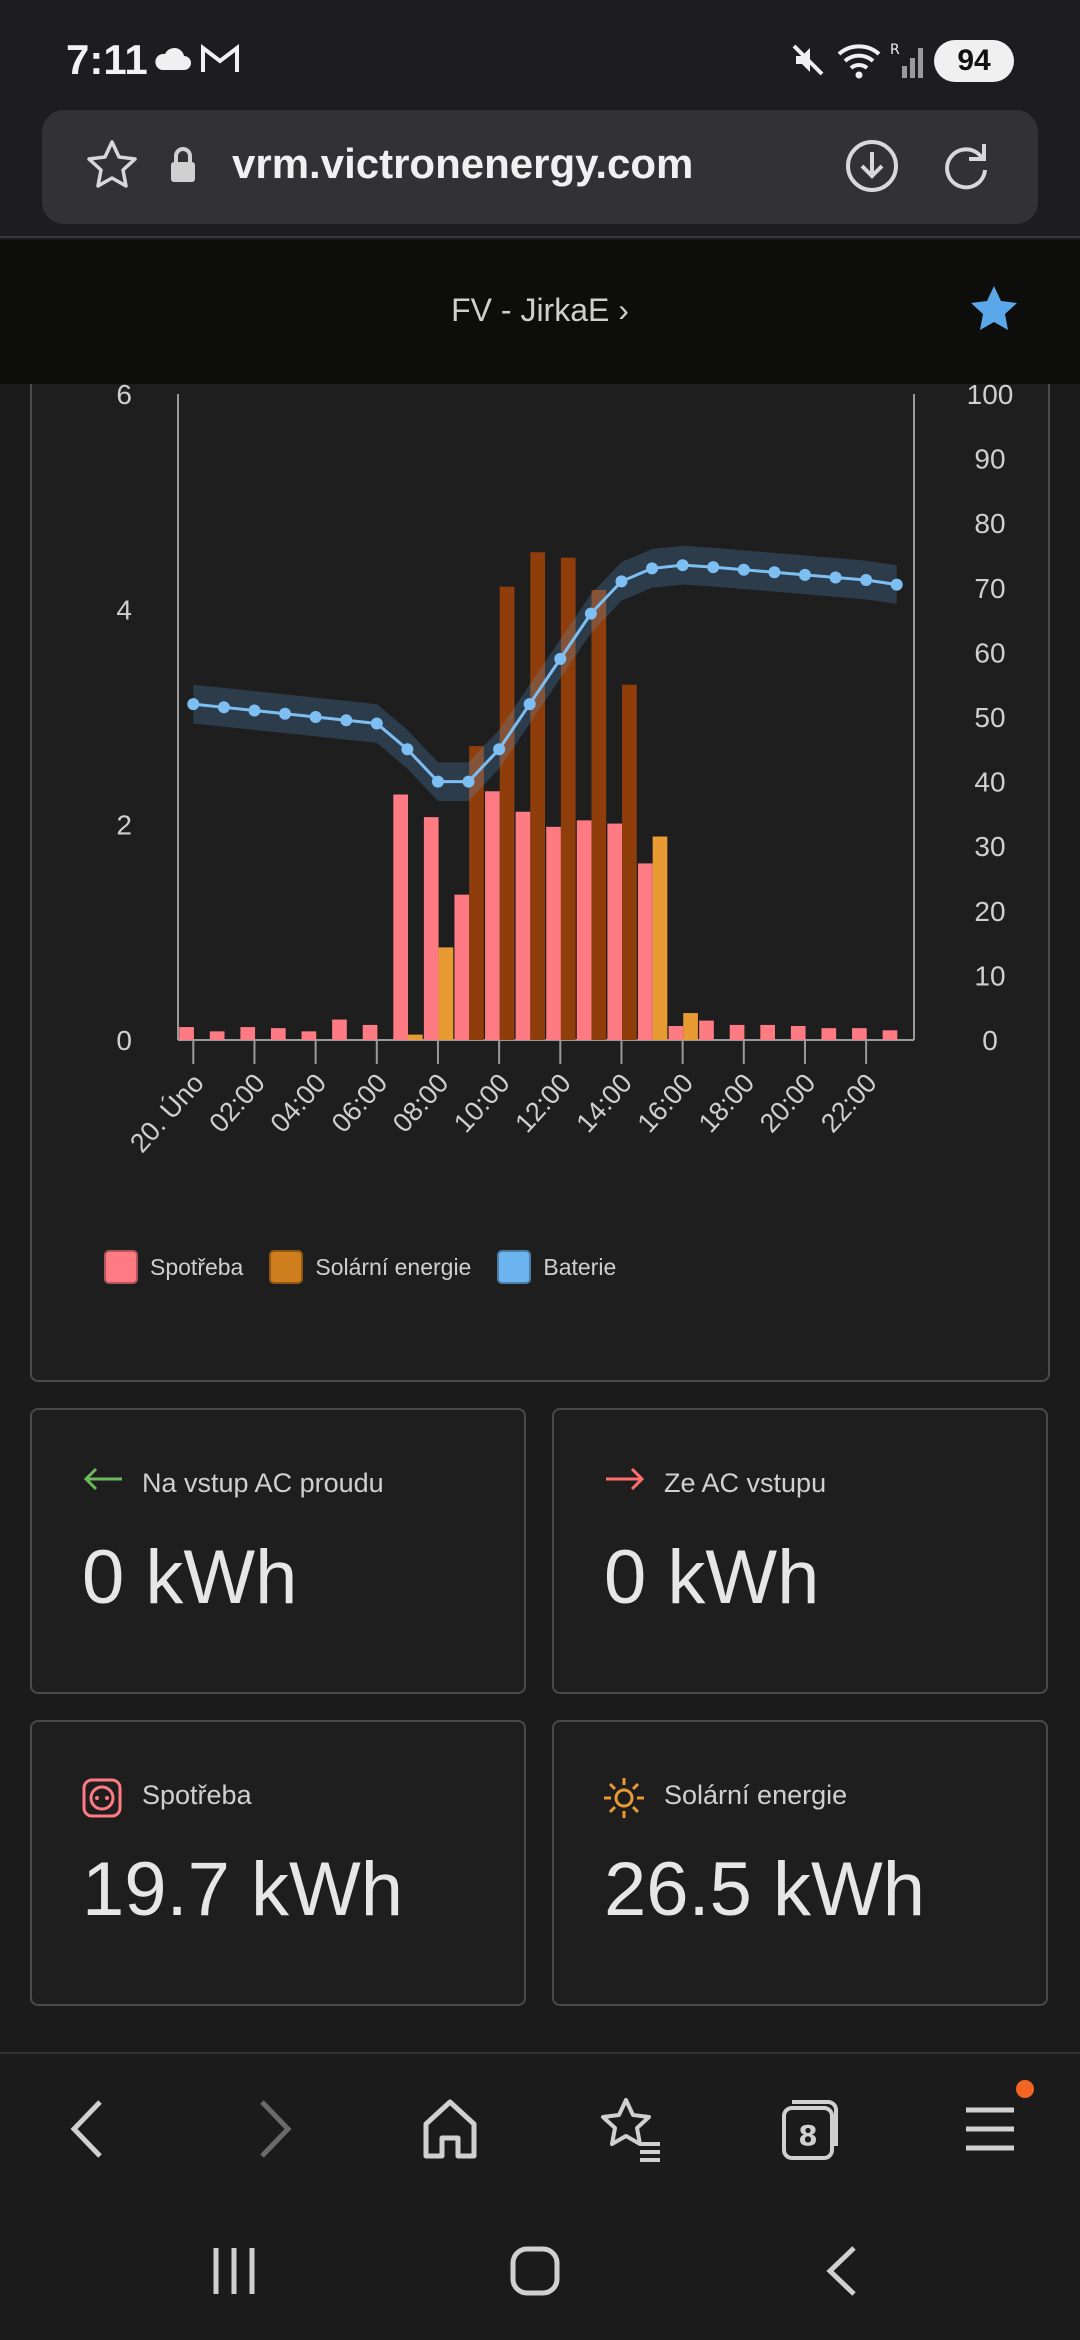 Image resolution: width=1080 pixels, height=2340 pixels. What do you see at coordinates (1025, 2089) in the screenshot?
I see `notification-dot` at bounding box center [1025, 2089].